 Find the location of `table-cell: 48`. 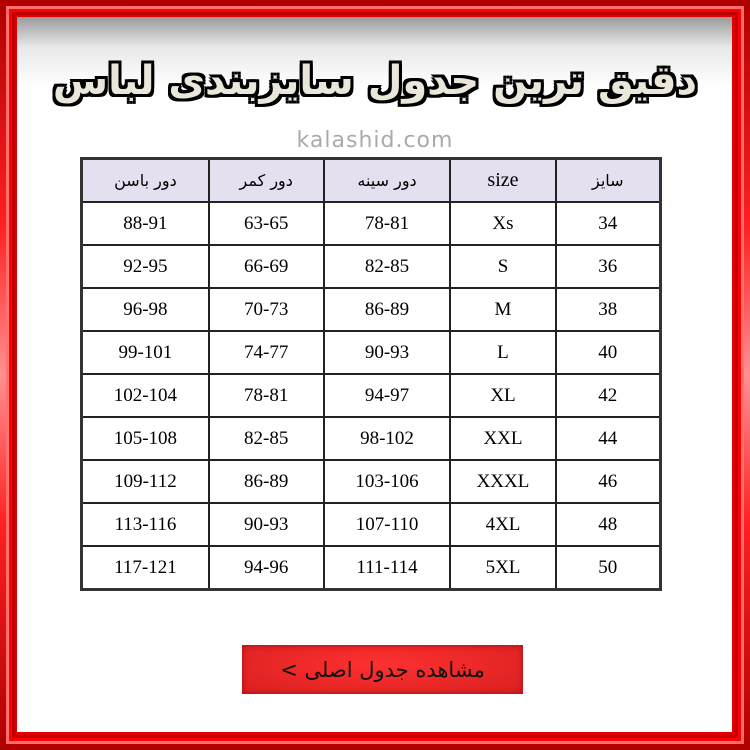

table-cell: 48 is located at coordinates (608, 524).